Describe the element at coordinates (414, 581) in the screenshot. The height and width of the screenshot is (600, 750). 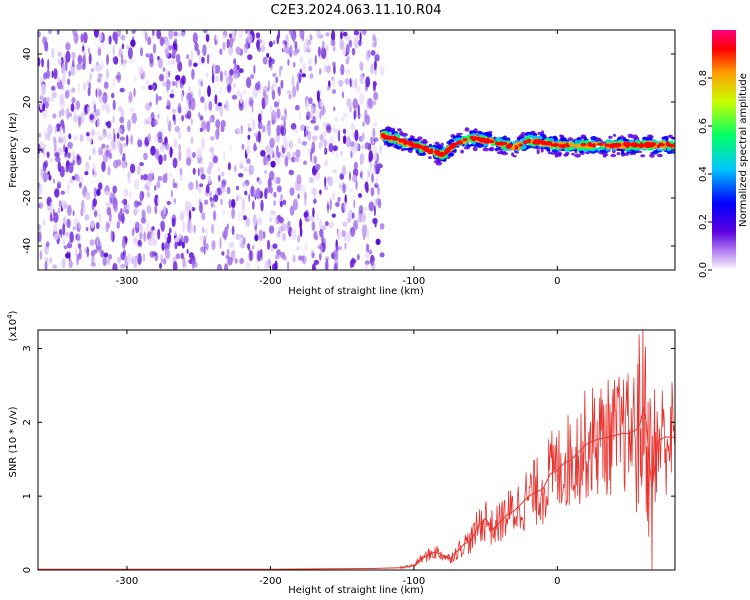
I see `x-tick-label: -100` at that location.